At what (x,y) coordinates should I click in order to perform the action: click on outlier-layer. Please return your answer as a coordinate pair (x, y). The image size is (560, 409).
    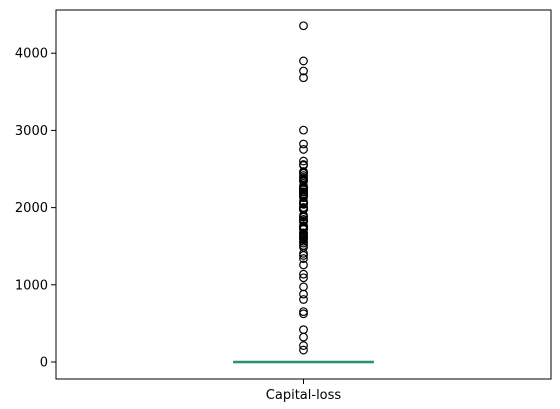
    Looking at the image, I should click on (303, 188).